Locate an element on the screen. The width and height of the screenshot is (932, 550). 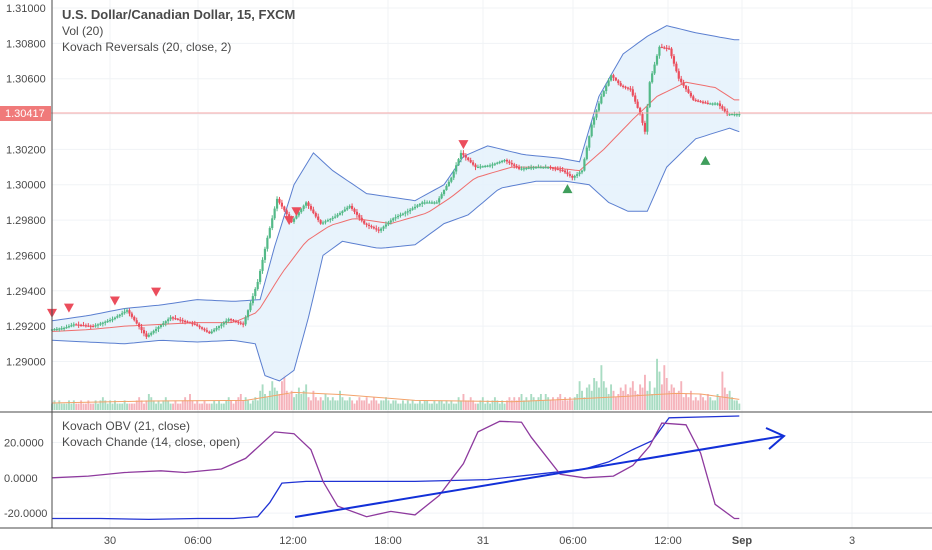
price-tick-label: 1.31000 is located at coordinates (26, 9).